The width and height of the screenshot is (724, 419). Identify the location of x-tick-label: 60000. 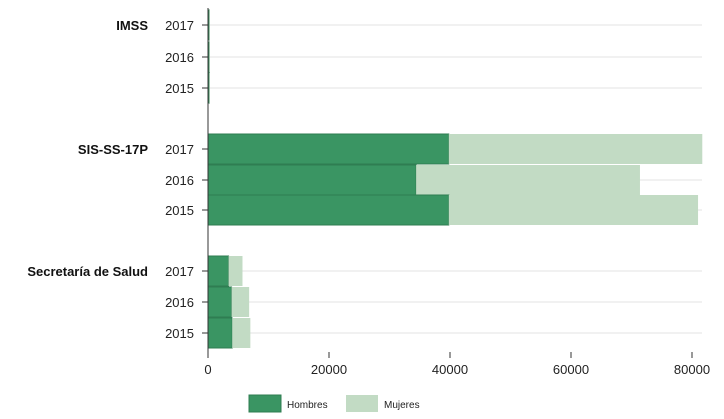
(571, 369).